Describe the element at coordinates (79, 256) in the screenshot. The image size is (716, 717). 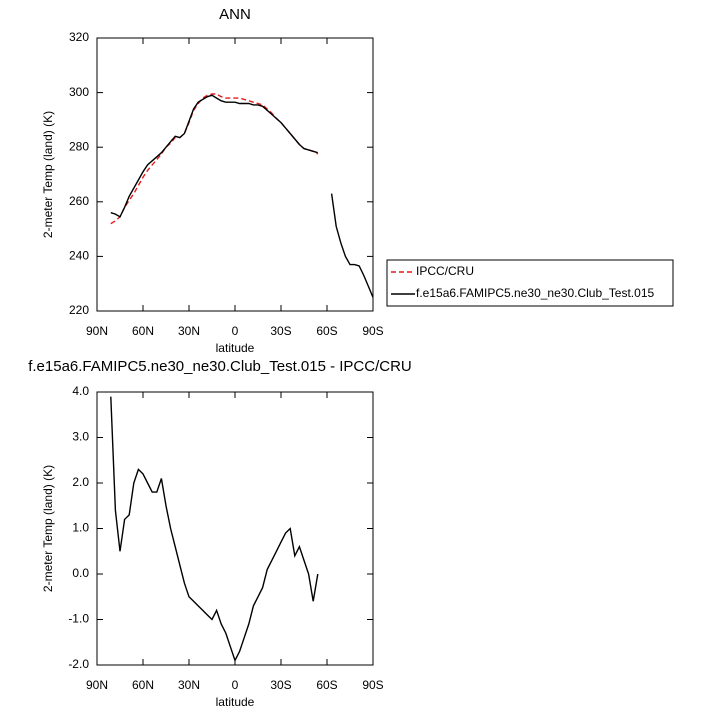
I see `y-tick-label: 240` at that location.